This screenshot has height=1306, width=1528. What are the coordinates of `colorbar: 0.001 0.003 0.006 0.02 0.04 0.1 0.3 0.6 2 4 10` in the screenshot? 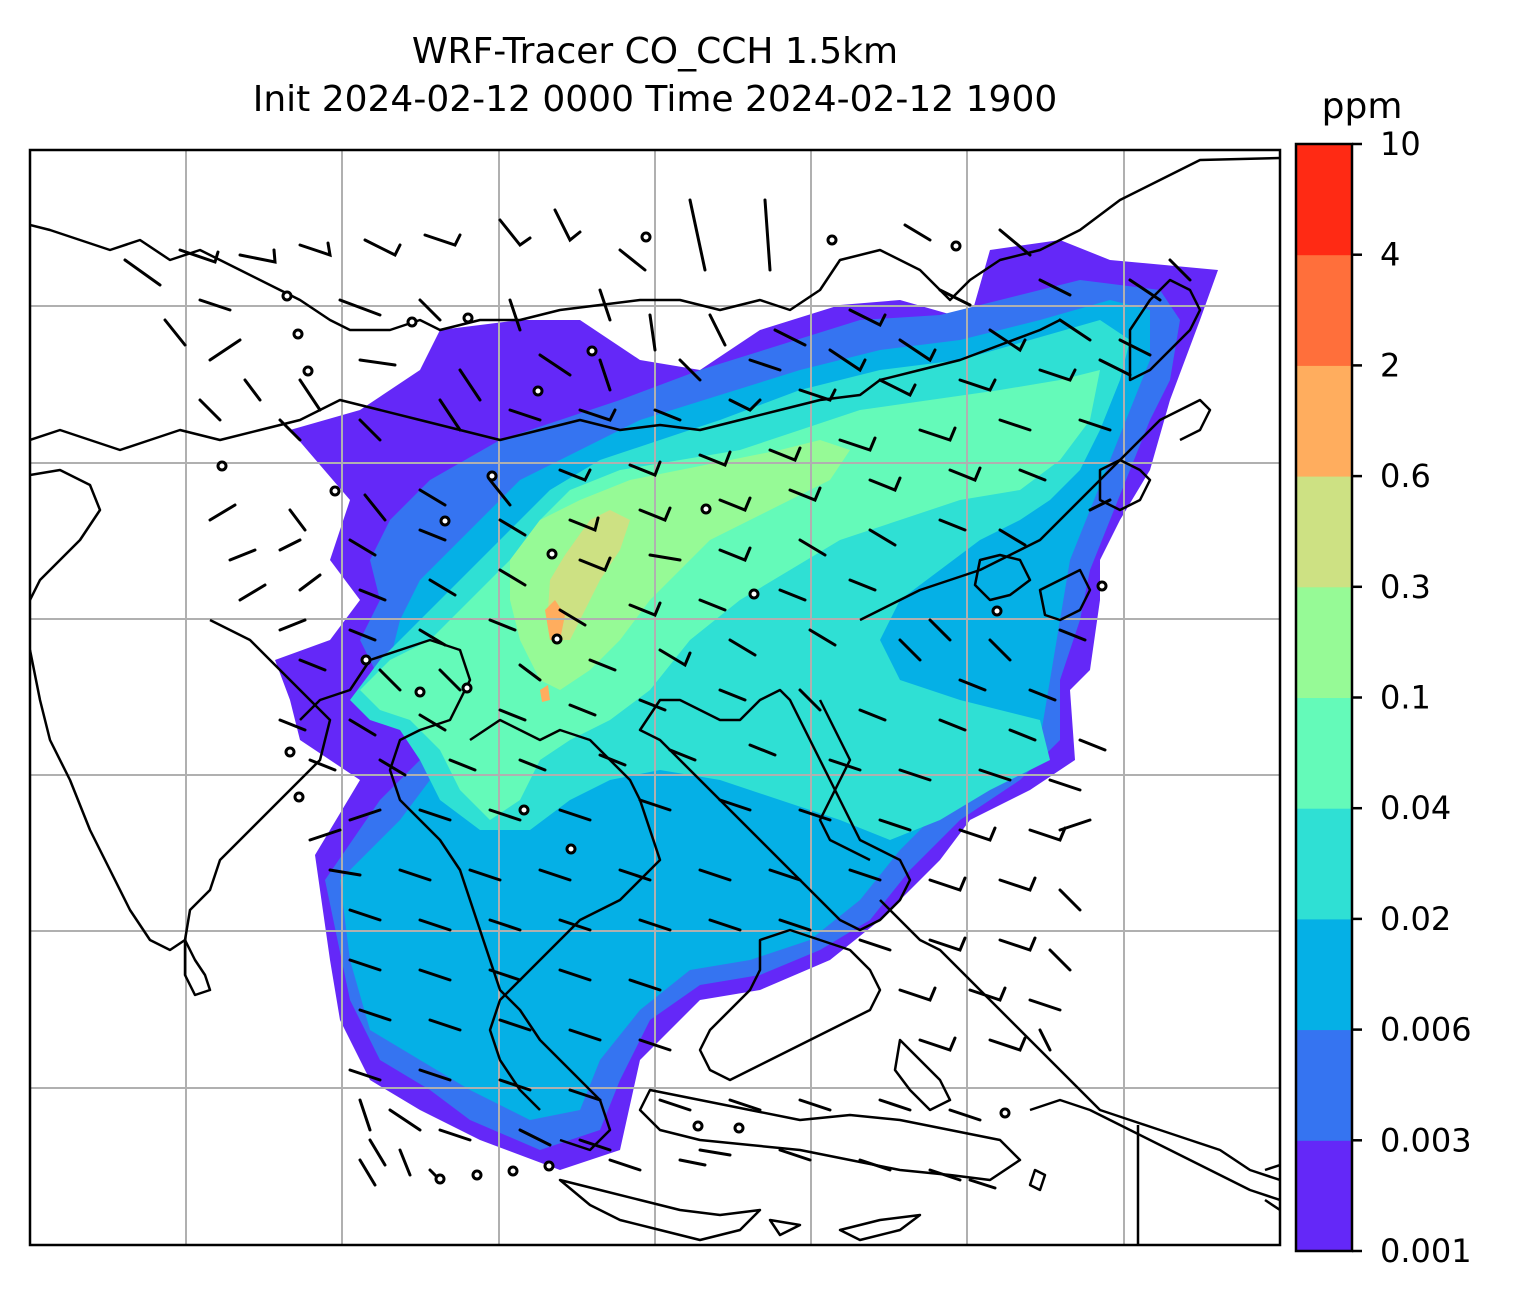 It's located at (1383, 697).